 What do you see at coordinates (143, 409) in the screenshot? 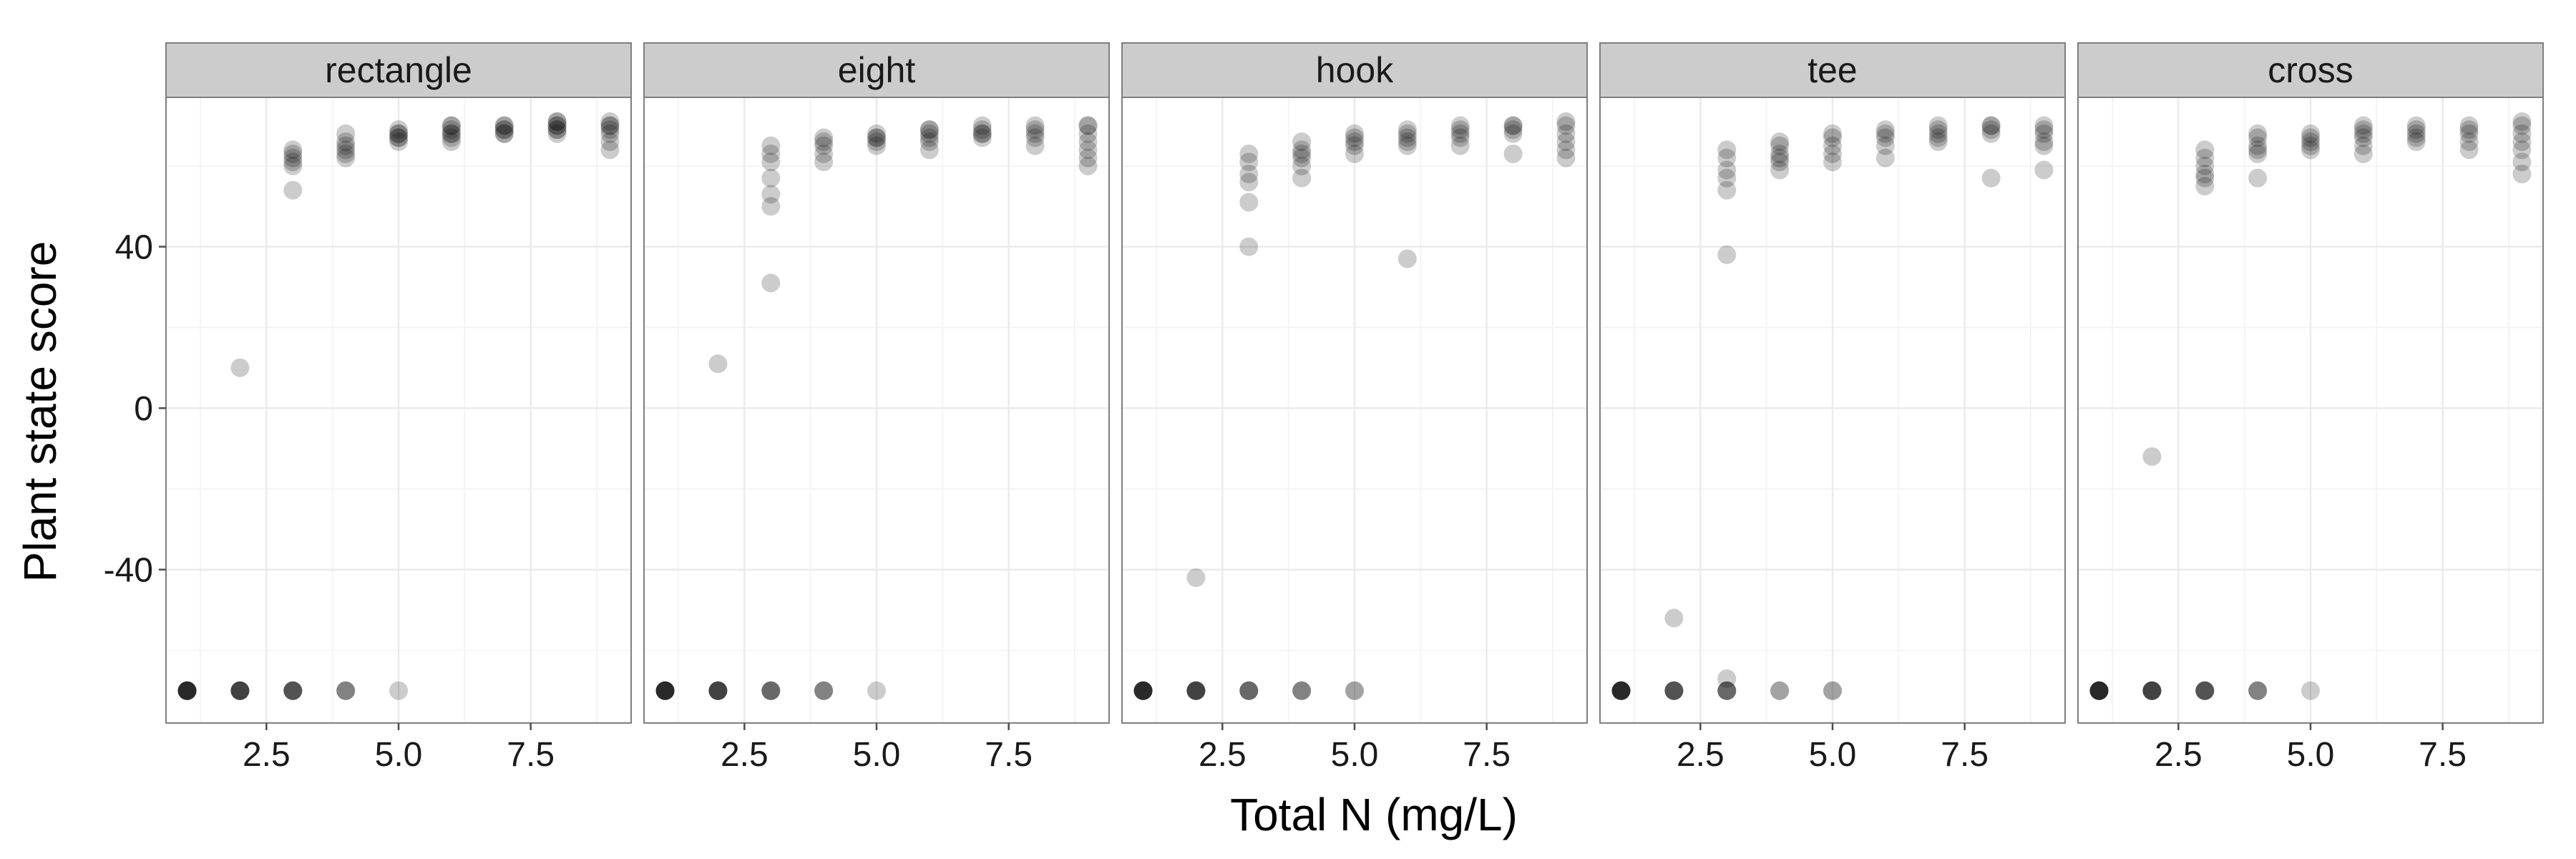
I see `y-tick-label: 0` at bounding box center [143, 409].